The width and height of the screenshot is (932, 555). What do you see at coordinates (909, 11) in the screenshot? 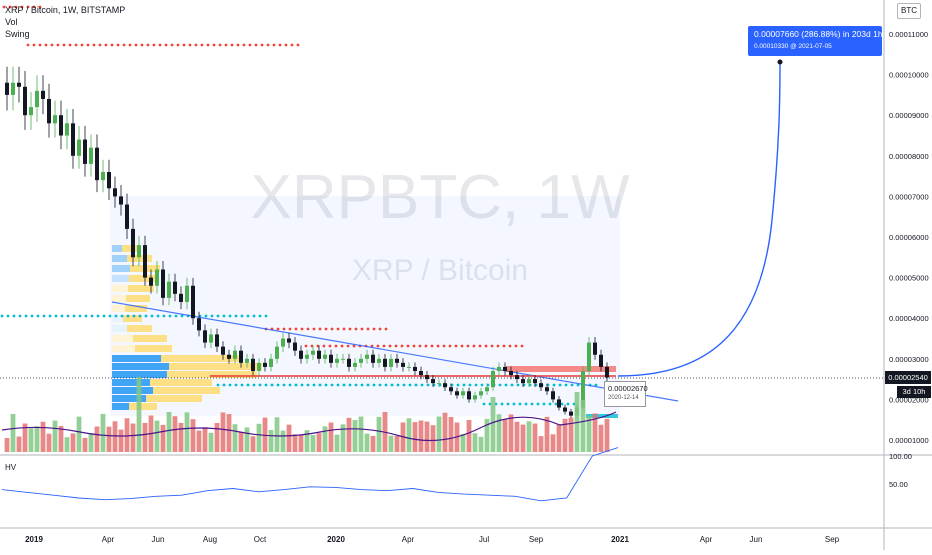
I see `currency-badge: BTC` at bounding box center [909, 11].